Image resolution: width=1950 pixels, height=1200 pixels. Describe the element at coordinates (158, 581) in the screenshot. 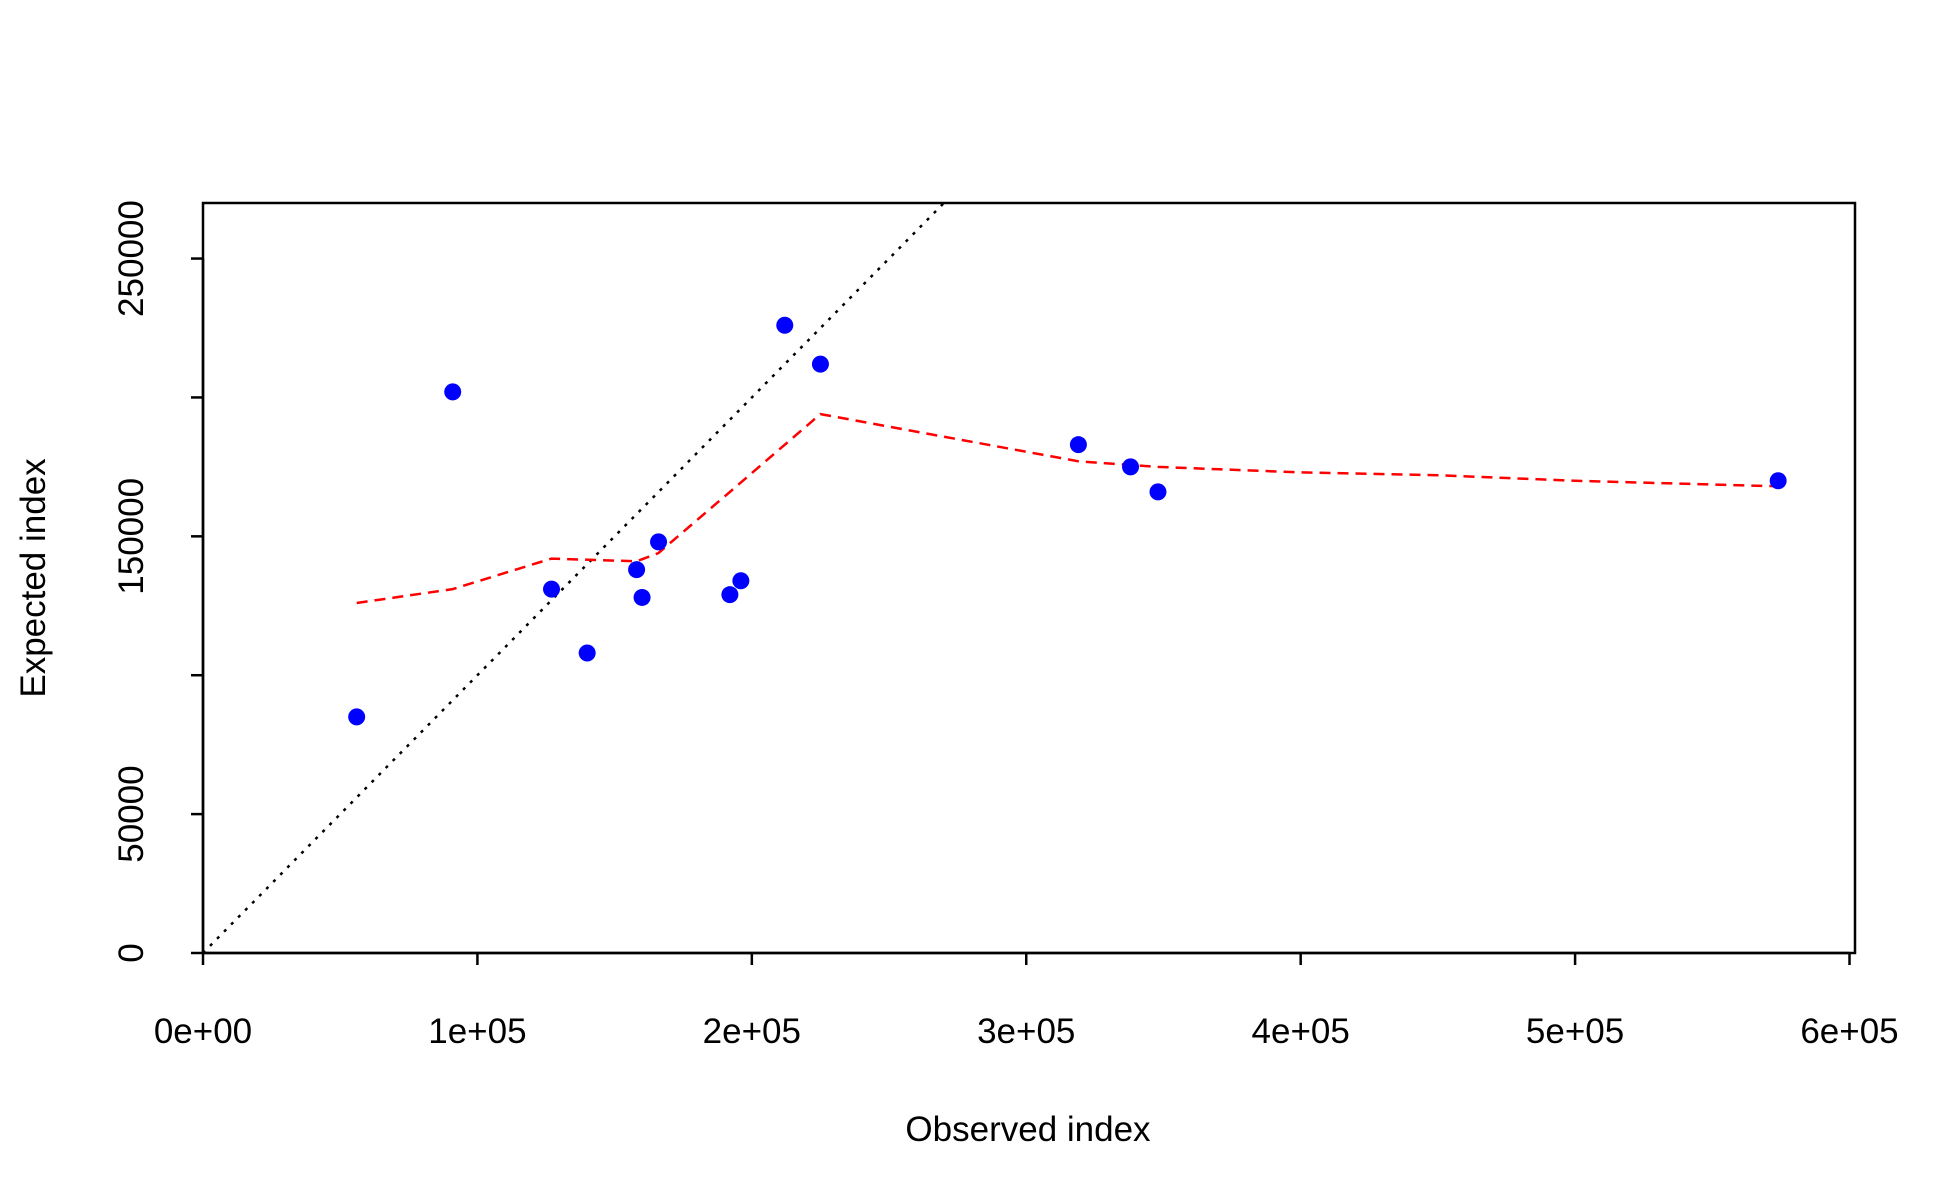

I see `y-axis: 0 50000 150000 250000` at that location.